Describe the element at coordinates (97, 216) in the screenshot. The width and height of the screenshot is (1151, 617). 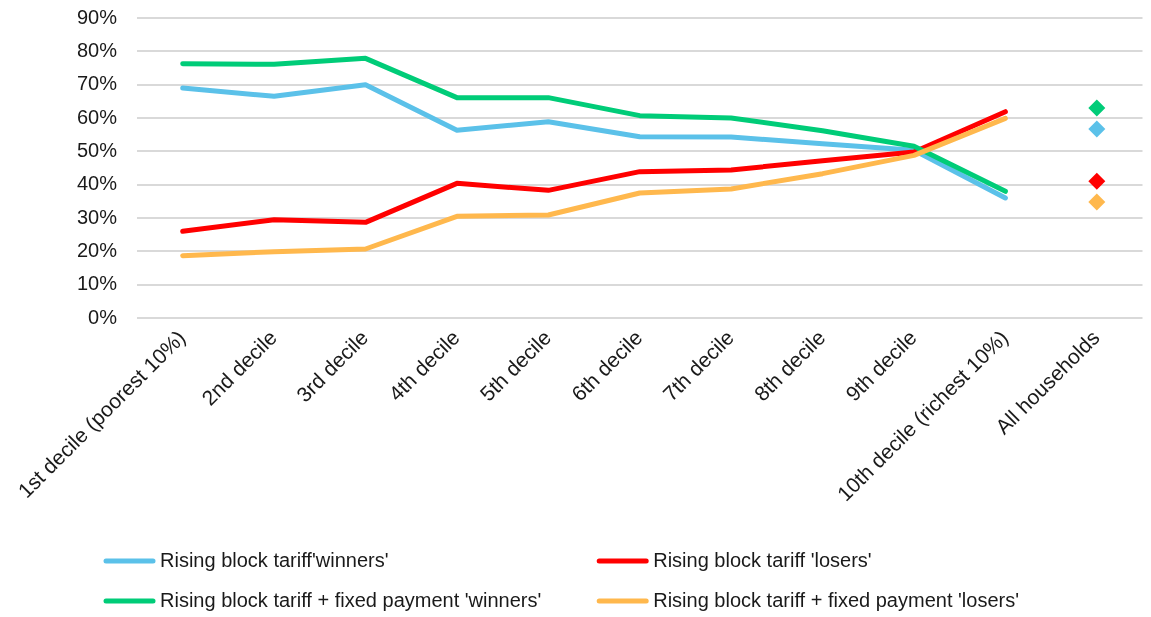
I see `y-tick-label: 30%` at that location.